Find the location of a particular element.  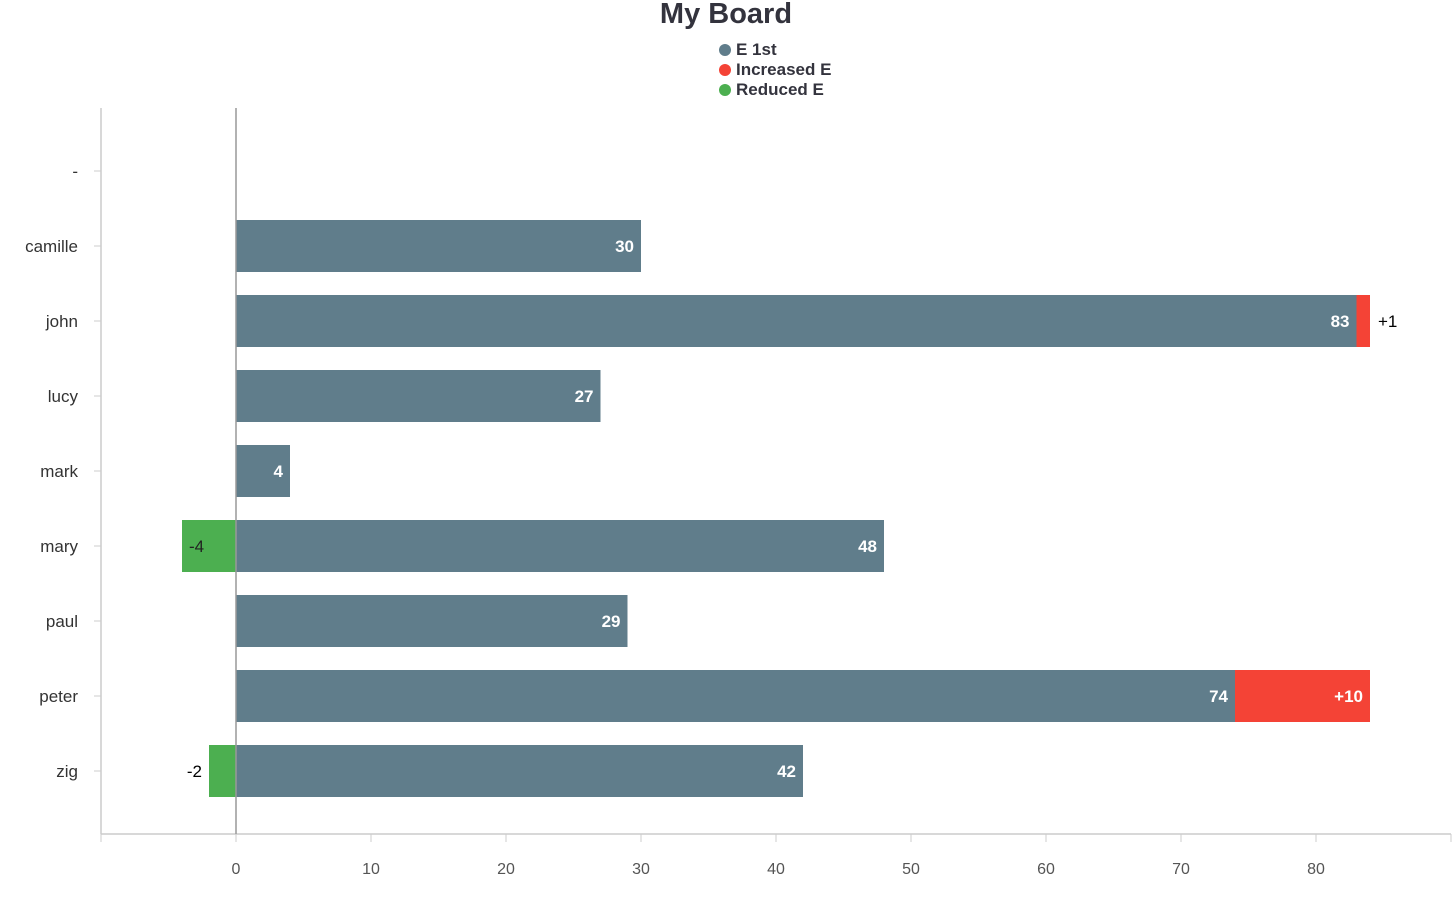

data-label: -4 is located at coordinates (196, 546).